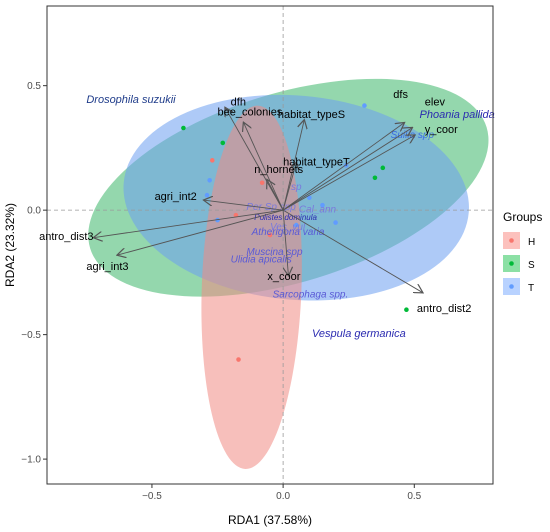  I want to click on species-label: Sarcophaga spp., so click(311, 294).